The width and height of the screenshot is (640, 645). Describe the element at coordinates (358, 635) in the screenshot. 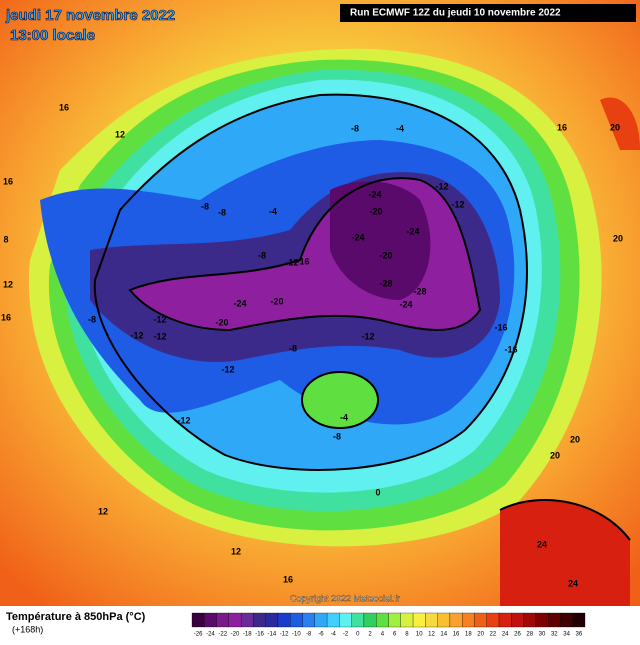

I see `scale-label: 0` at that location.